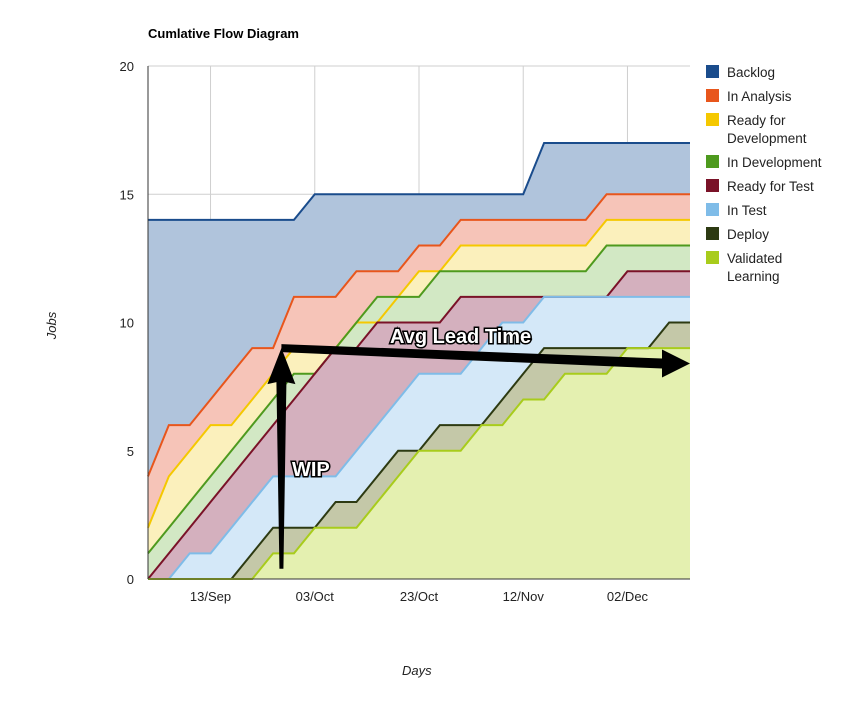 The image size is (862, 705). I want to click on legend-label: Backlog, so click(751, 72).